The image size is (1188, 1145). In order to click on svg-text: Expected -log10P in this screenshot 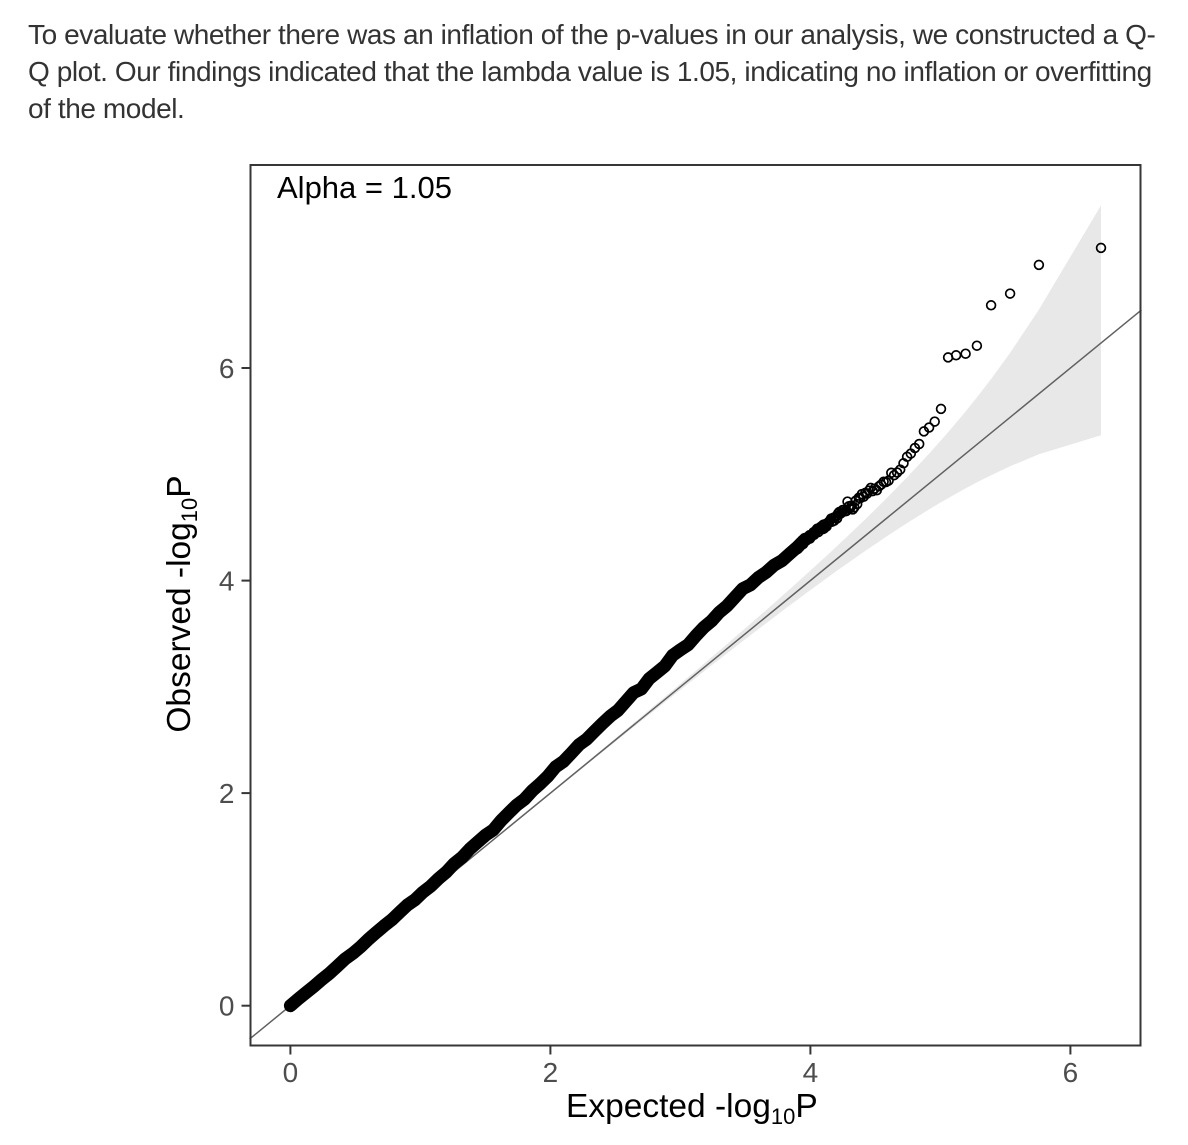, I will do `click(692, 1108)`.